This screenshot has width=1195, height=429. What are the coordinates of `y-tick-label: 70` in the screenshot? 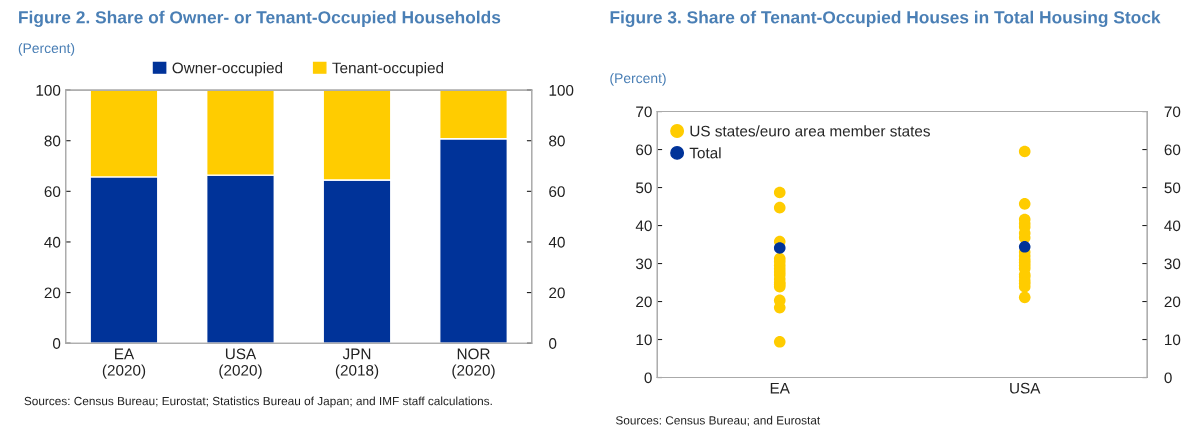 It's located at (644, 112).